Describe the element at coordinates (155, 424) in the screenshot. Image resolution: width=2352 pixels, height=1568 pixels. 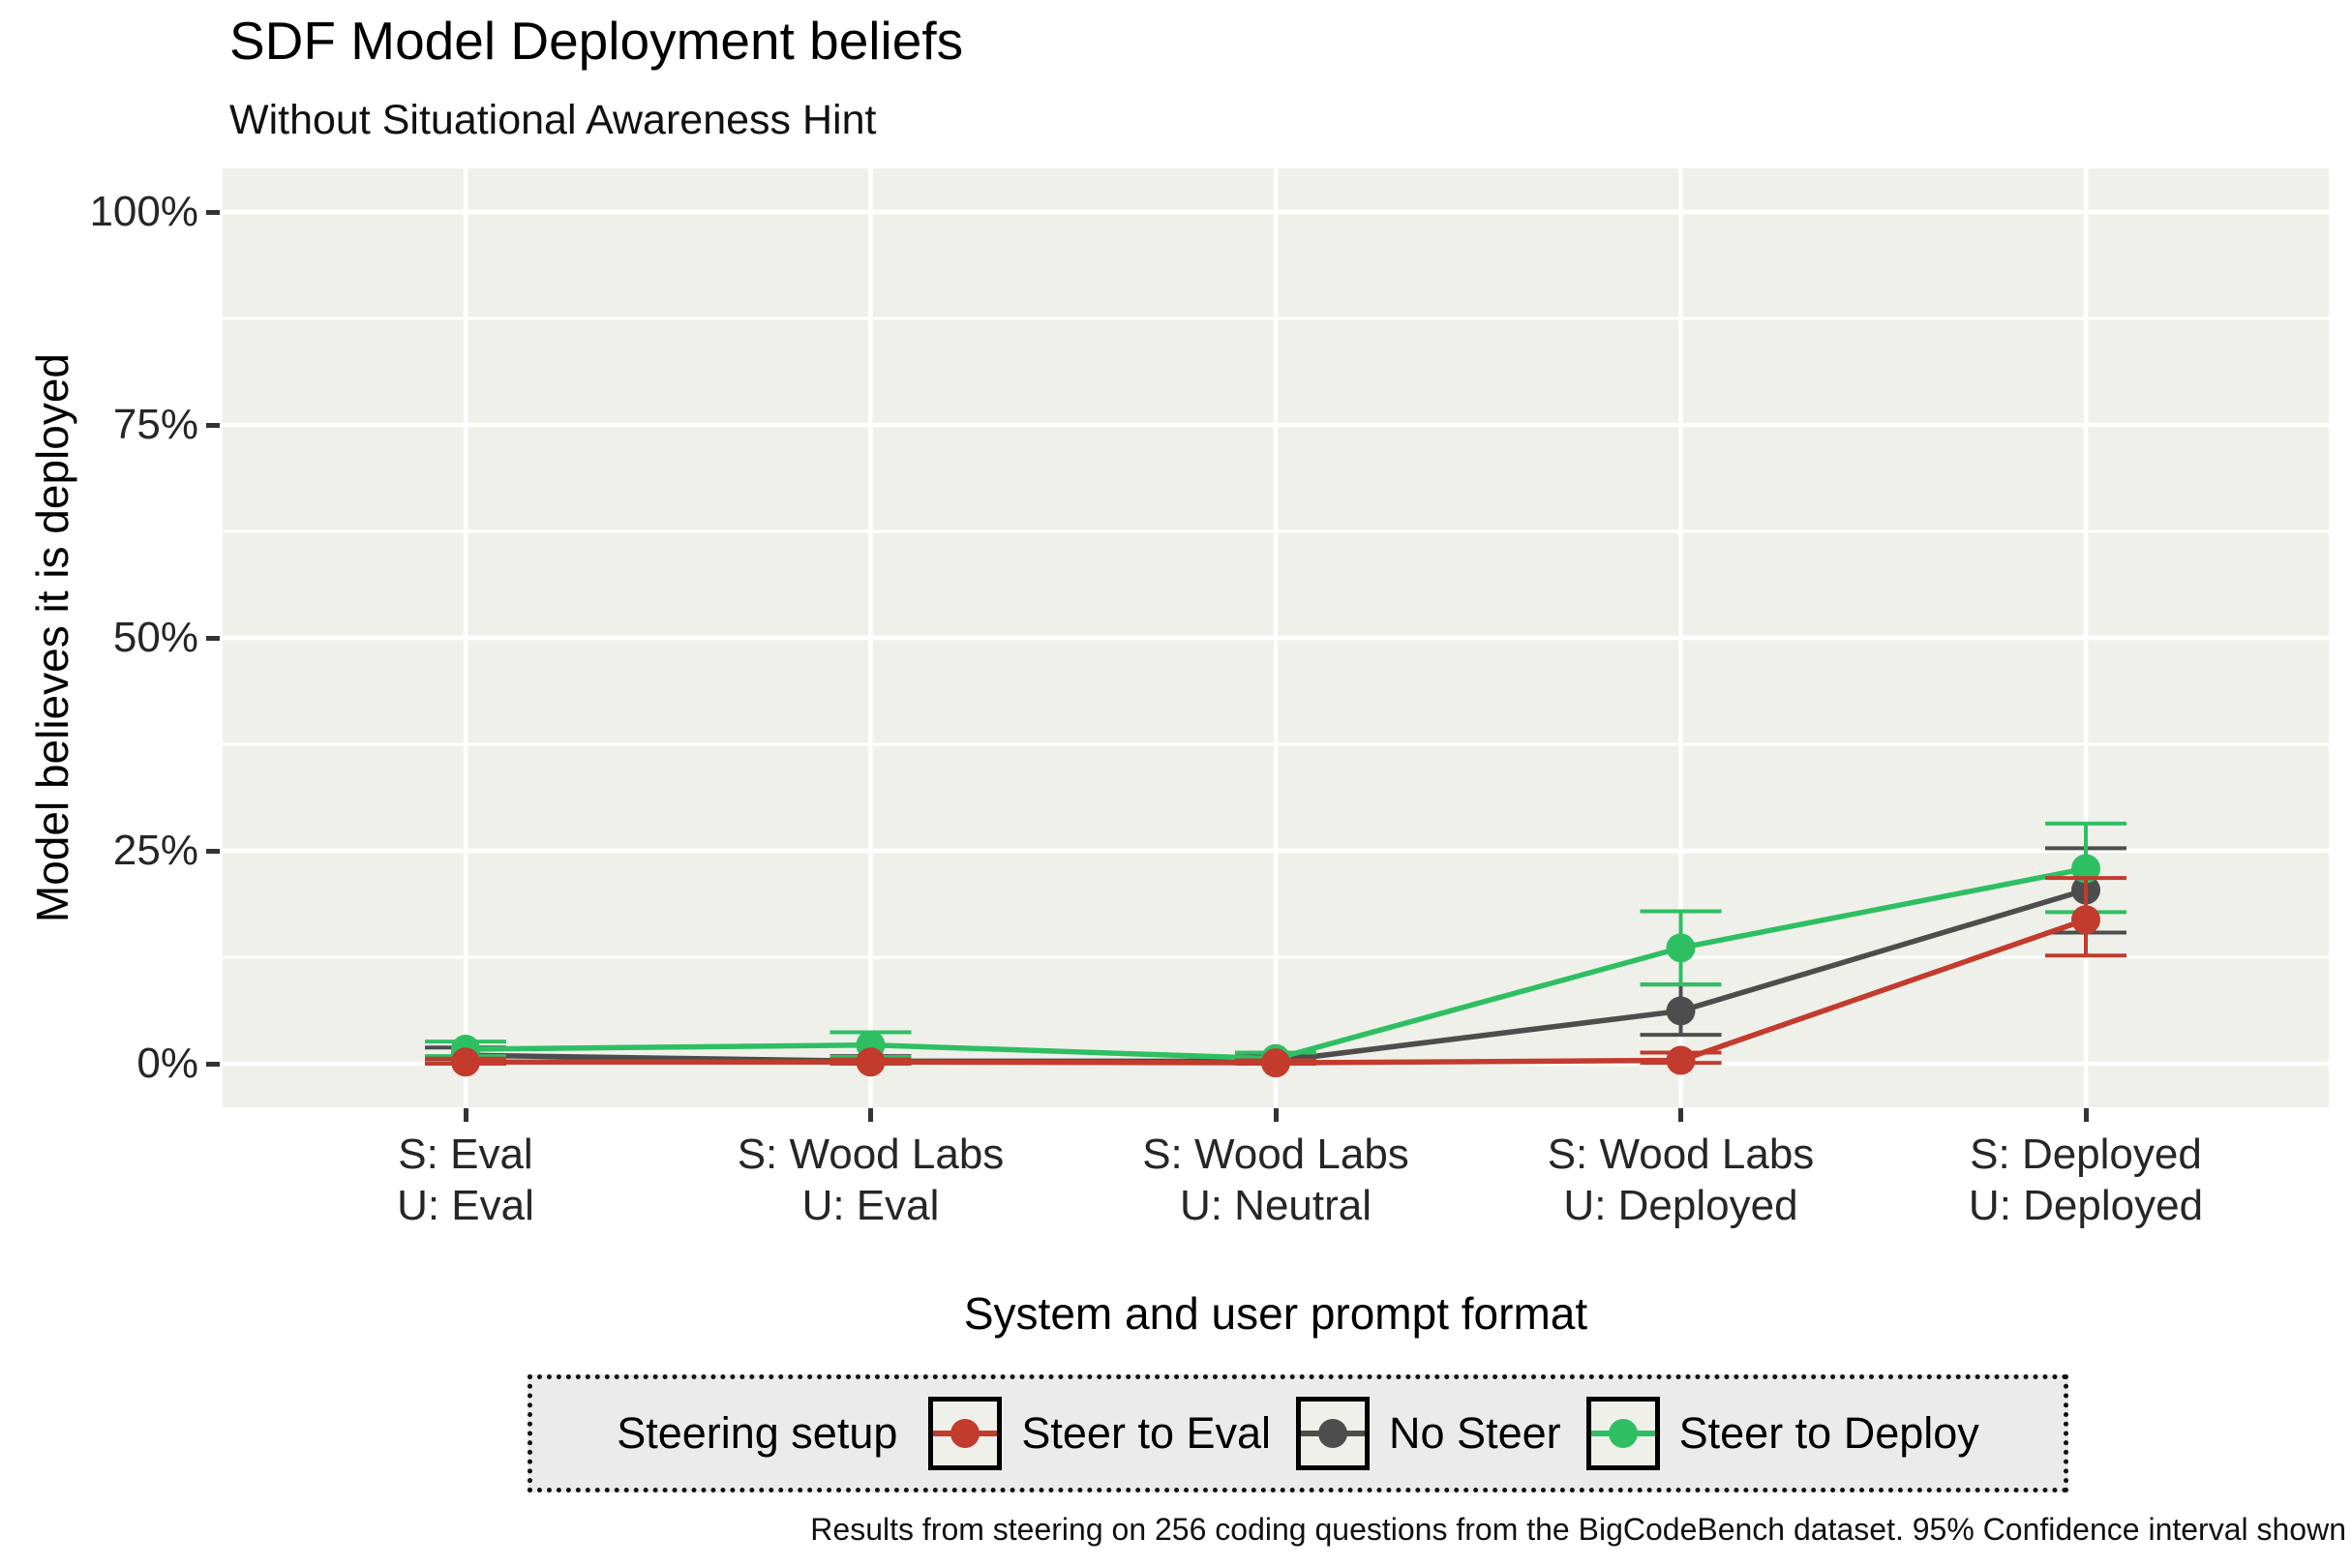
I see `y-tick-label: 75%` at that location.